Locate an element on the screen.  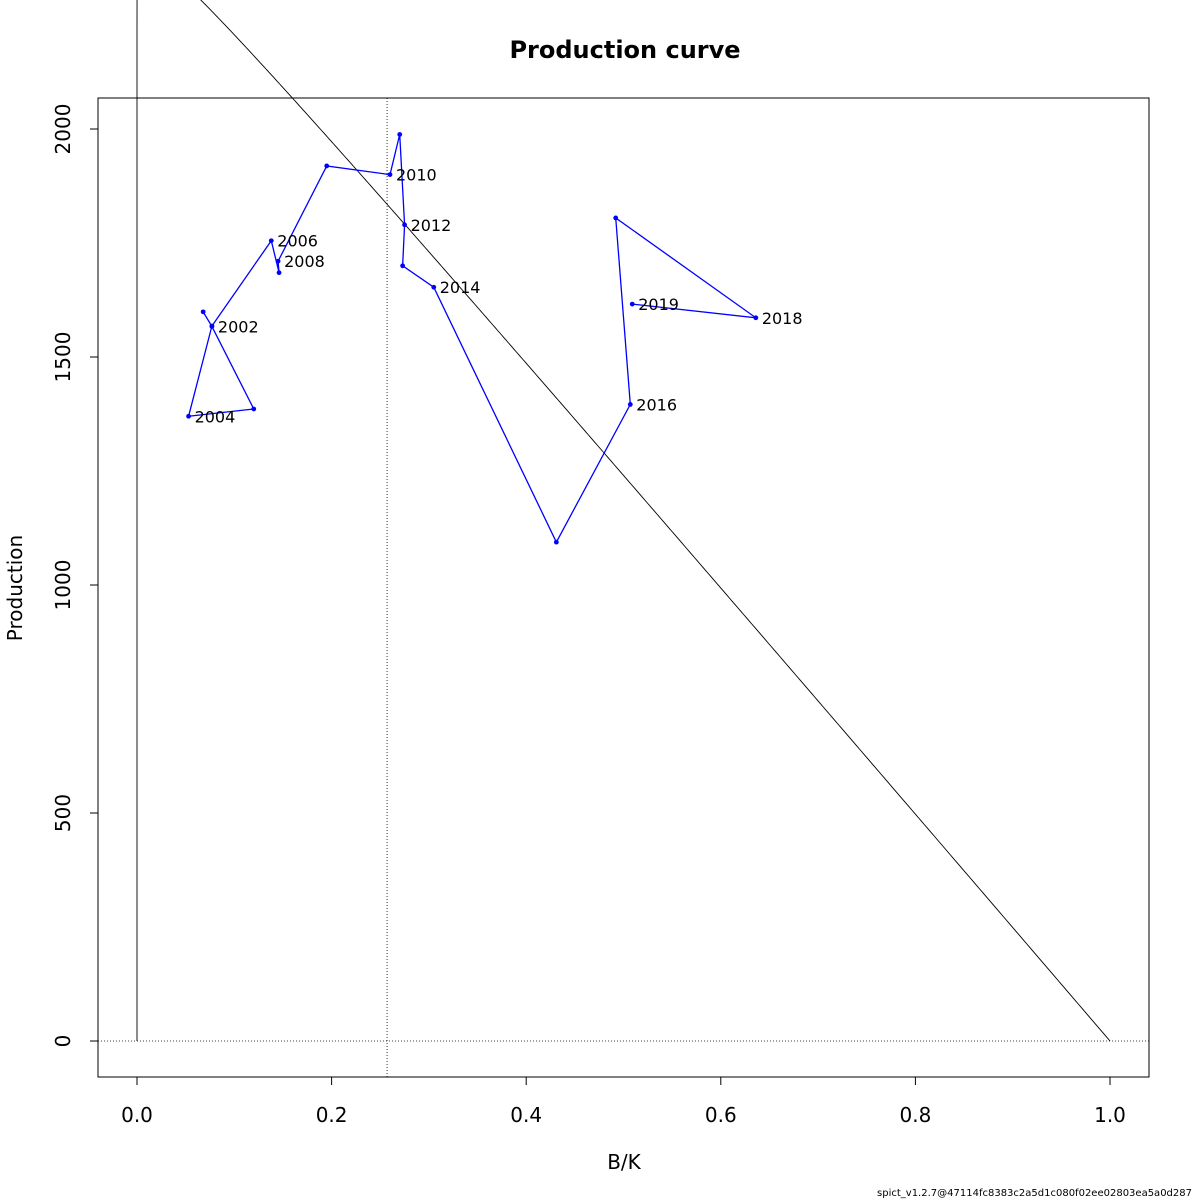
x-axis-label: B/K is located at coordinates (624, 1162).